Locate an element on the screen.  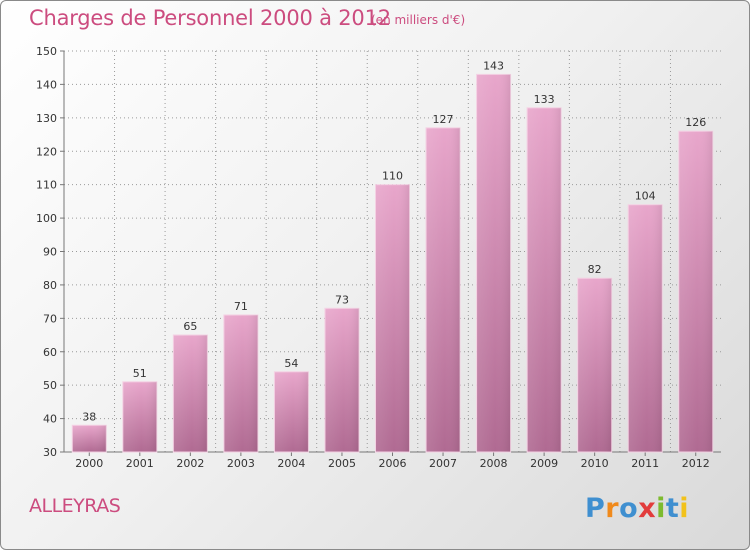
value-label: 127 is located at coordinates (443, 119).